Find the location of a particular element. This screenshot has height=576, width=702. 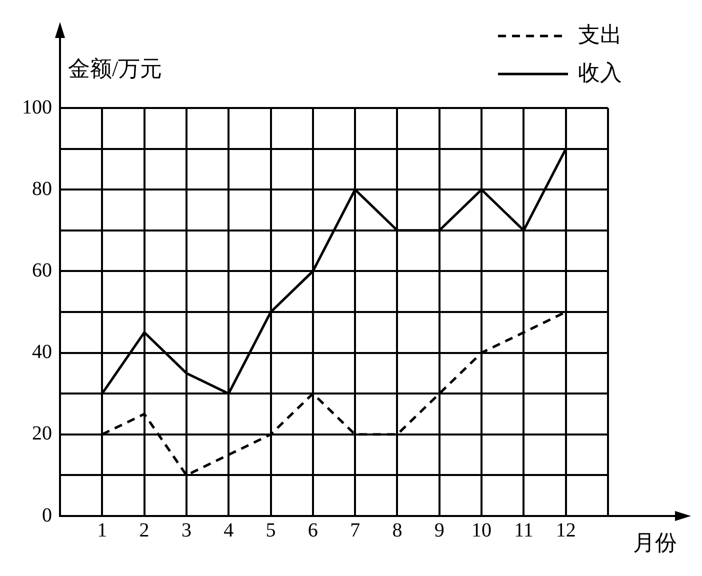

x-tick-label: 2 is located at coordinates (144, 530).